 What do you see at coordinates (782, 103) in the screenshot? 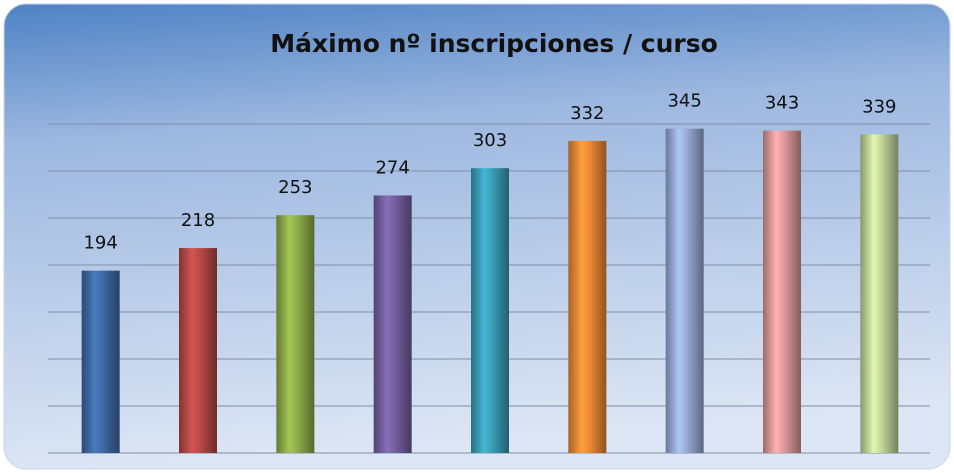
I see `data-label: 343` at bounding box center [782, 103].